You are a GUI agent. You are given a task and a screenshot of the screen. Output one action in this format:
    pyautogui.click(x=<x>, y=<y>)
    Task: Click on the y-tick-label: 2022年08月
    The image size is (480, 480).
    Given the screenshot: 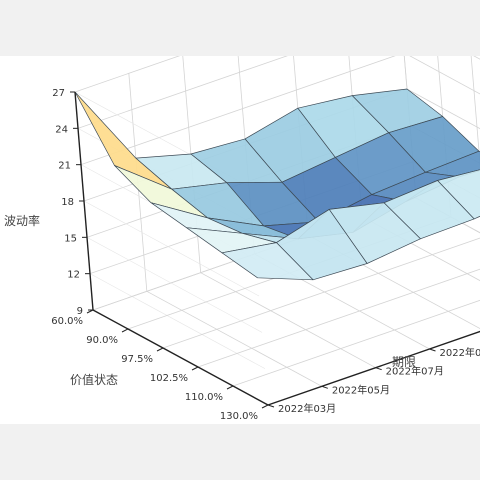 What is the action you would take?
    pyautogui.click(x=460, y=352)
    